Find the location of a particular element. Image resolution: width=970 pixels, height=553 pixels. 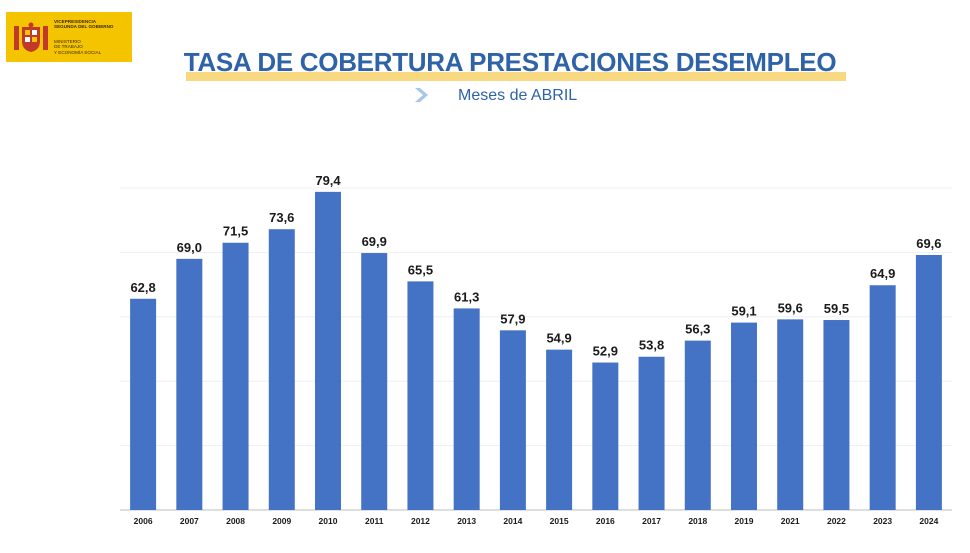

bar-2009 is located at coordinates (281, 369).